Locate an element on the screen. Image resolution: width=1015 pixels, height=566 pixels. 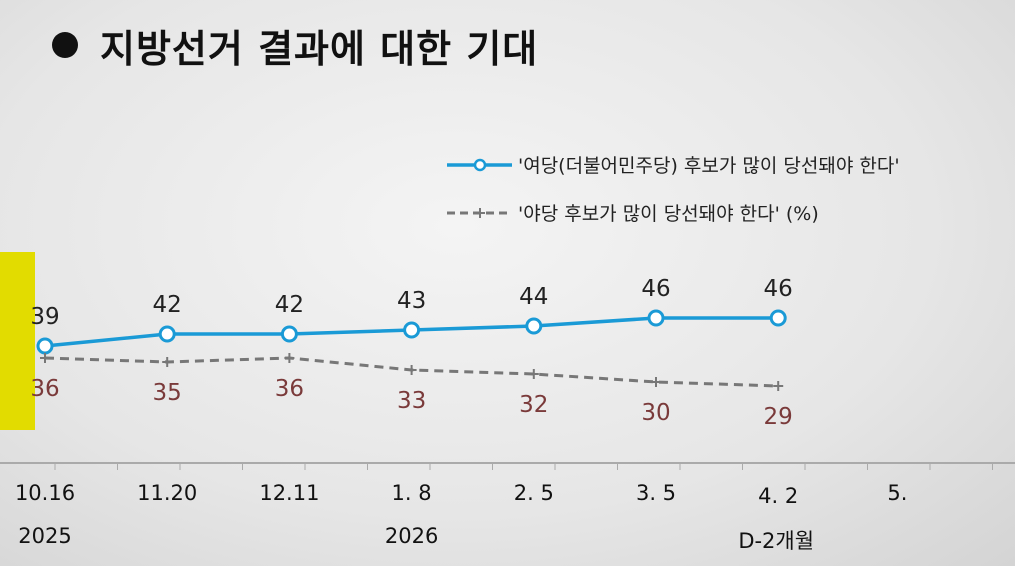
data-label: 44 is located at coordinates (533, 297).